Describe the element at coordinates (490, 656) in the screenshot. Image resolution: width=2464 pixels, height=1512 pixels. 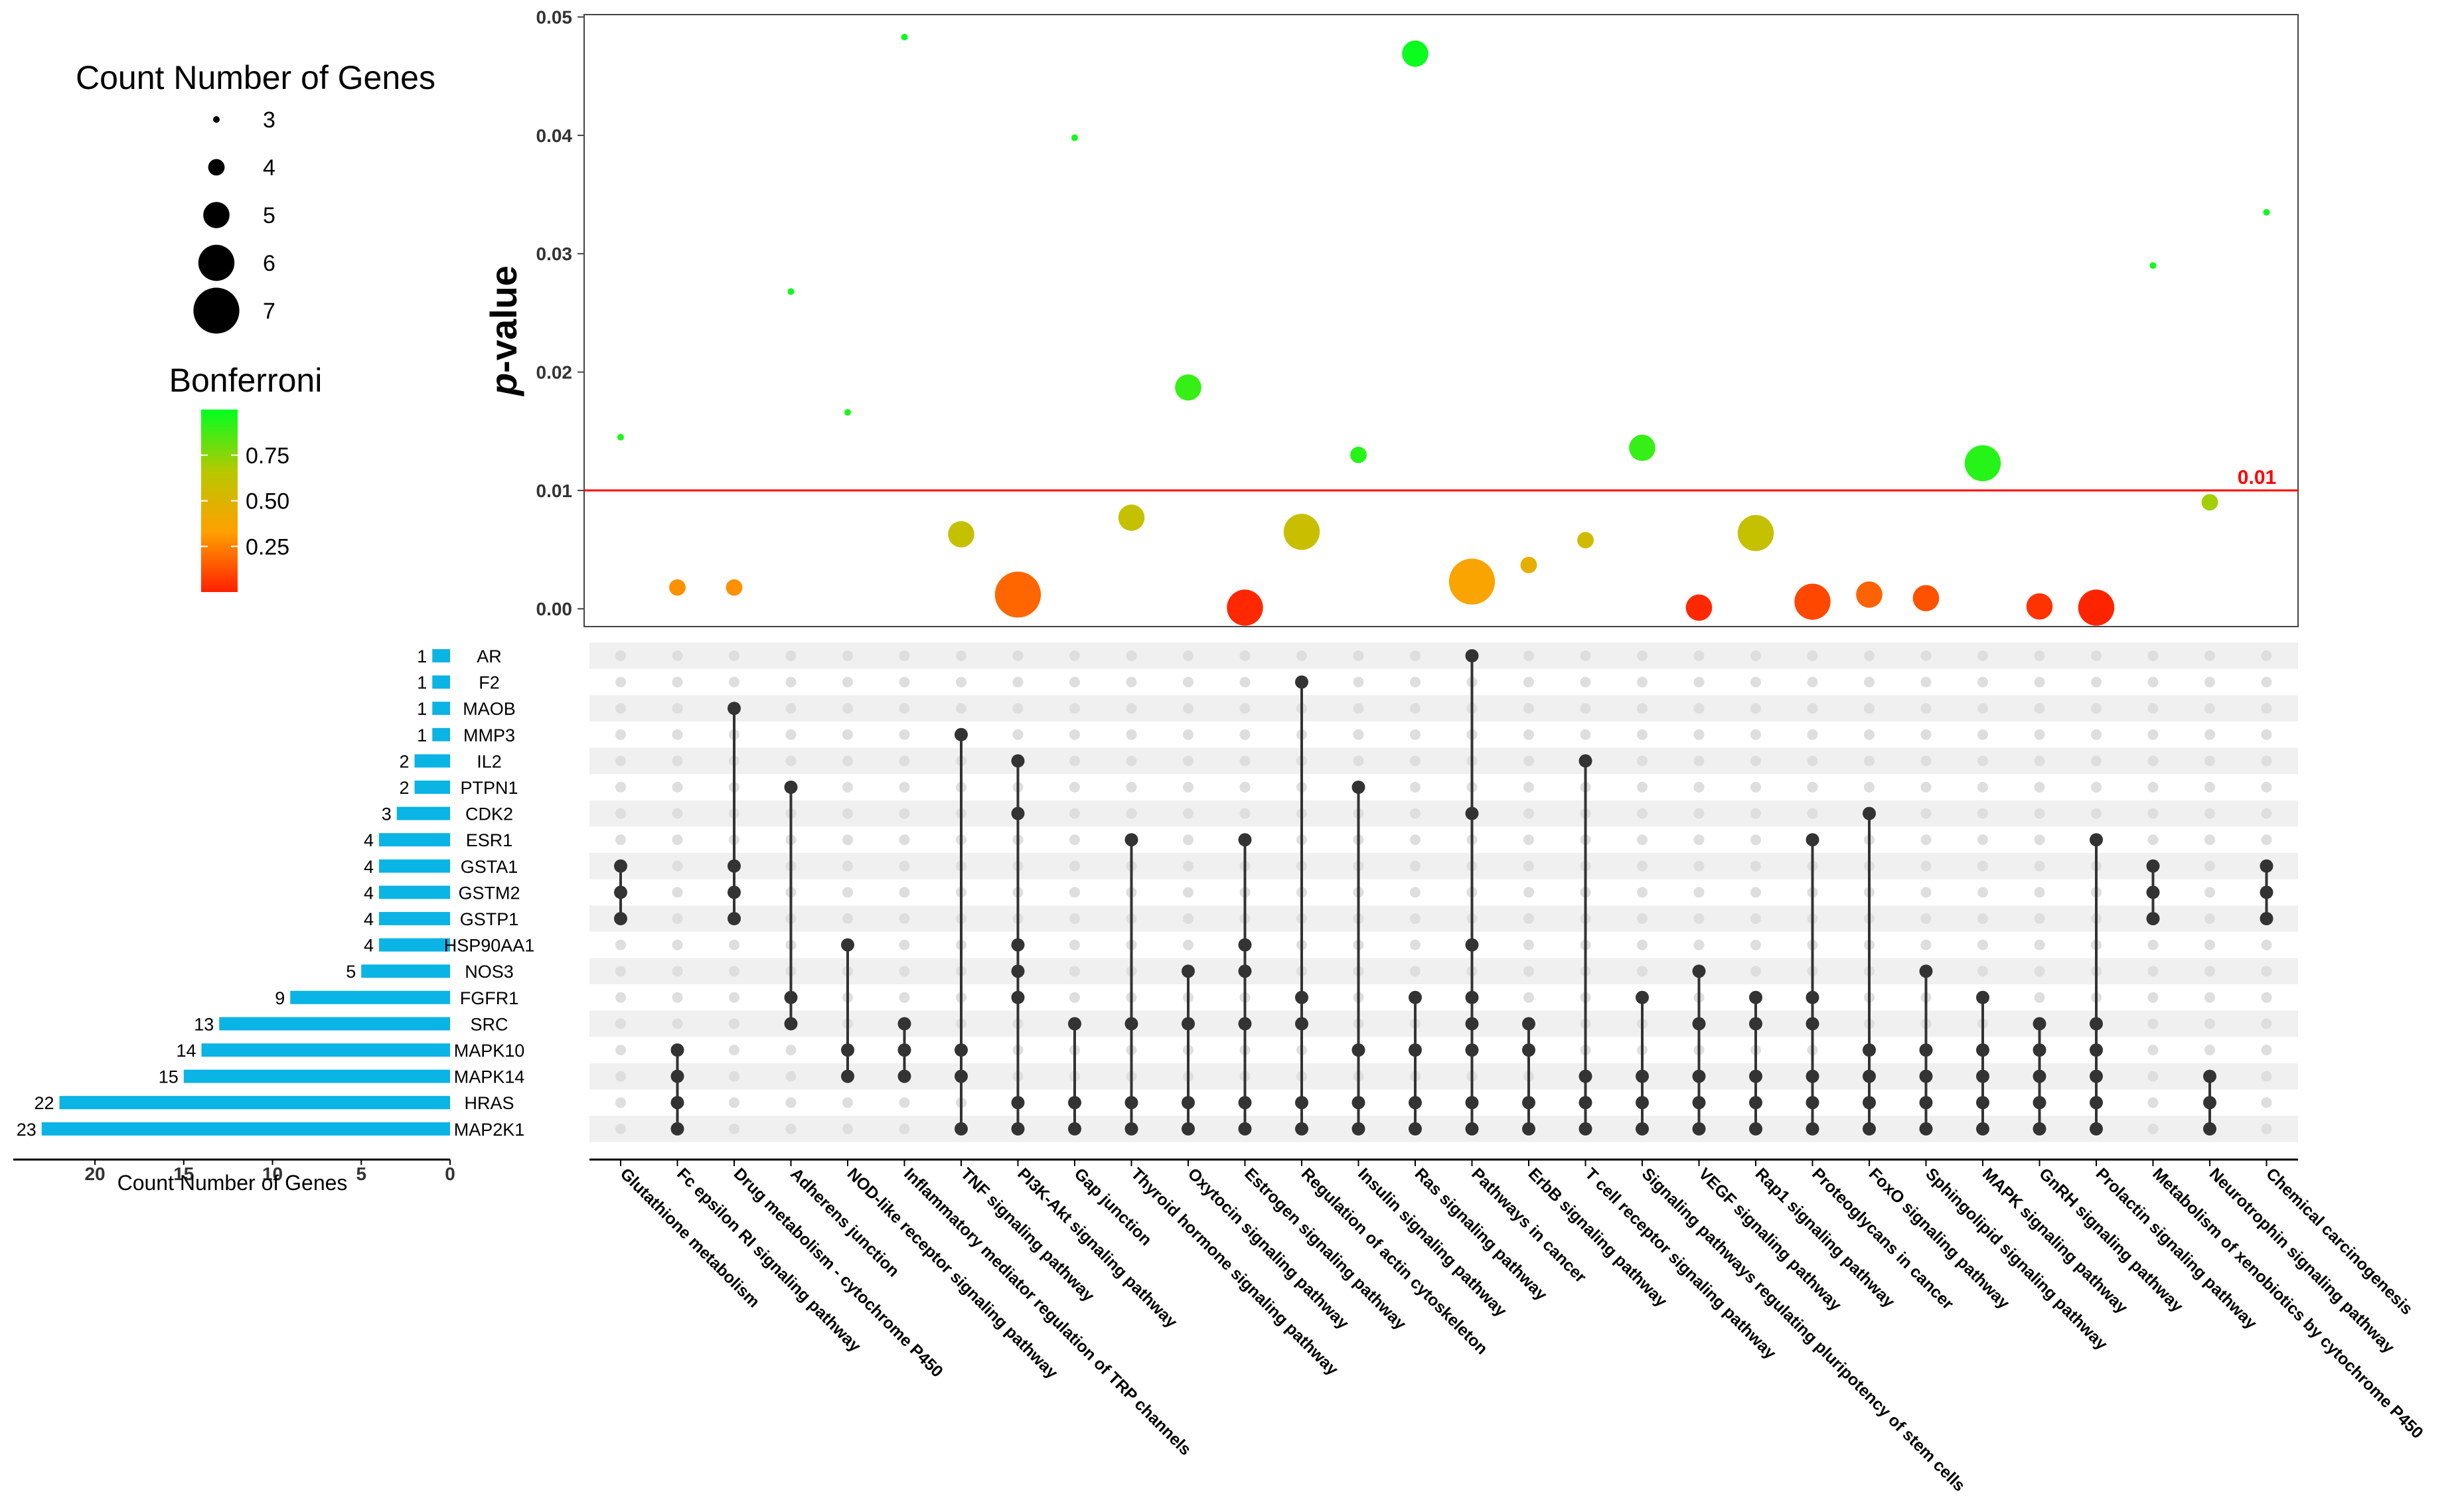
I see `gene-label: AR` at that location.